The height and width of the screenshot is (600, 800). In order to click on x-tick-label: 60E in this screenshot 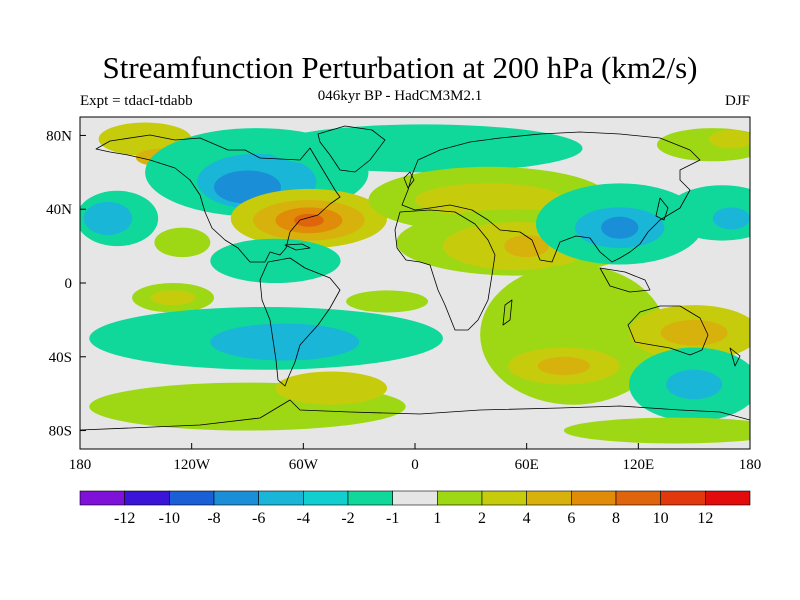, I will do `click(527, 465)`.